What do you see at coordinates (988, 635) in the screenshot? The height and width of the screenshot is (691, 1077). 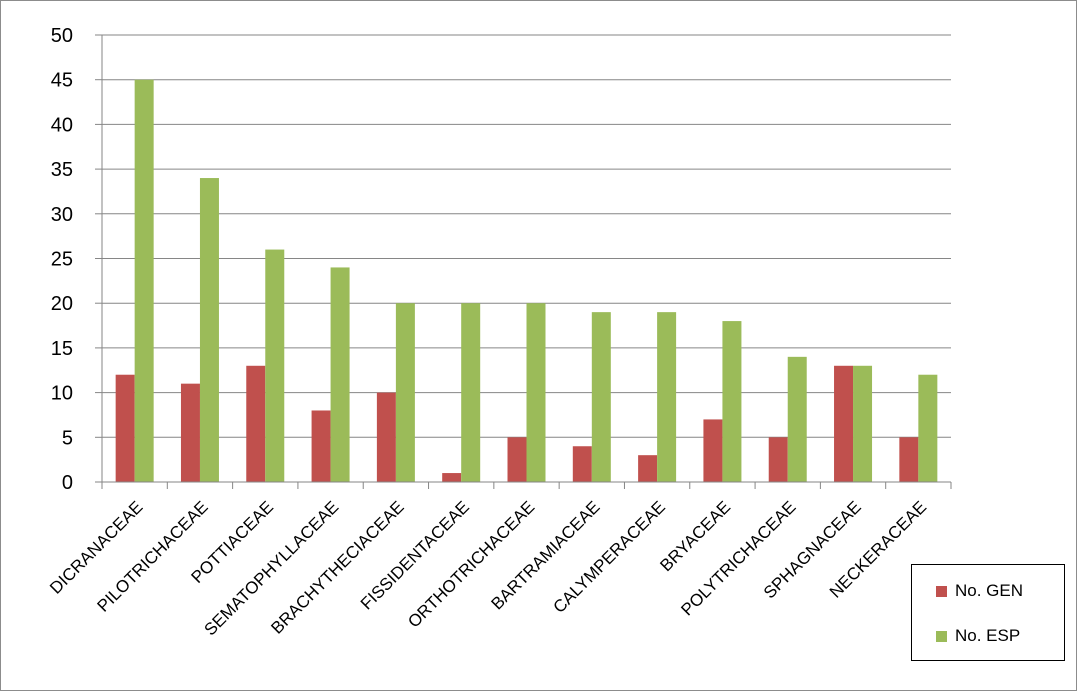 I see `legend-label-esp: No. ESP` at bounding box center [988, 635].